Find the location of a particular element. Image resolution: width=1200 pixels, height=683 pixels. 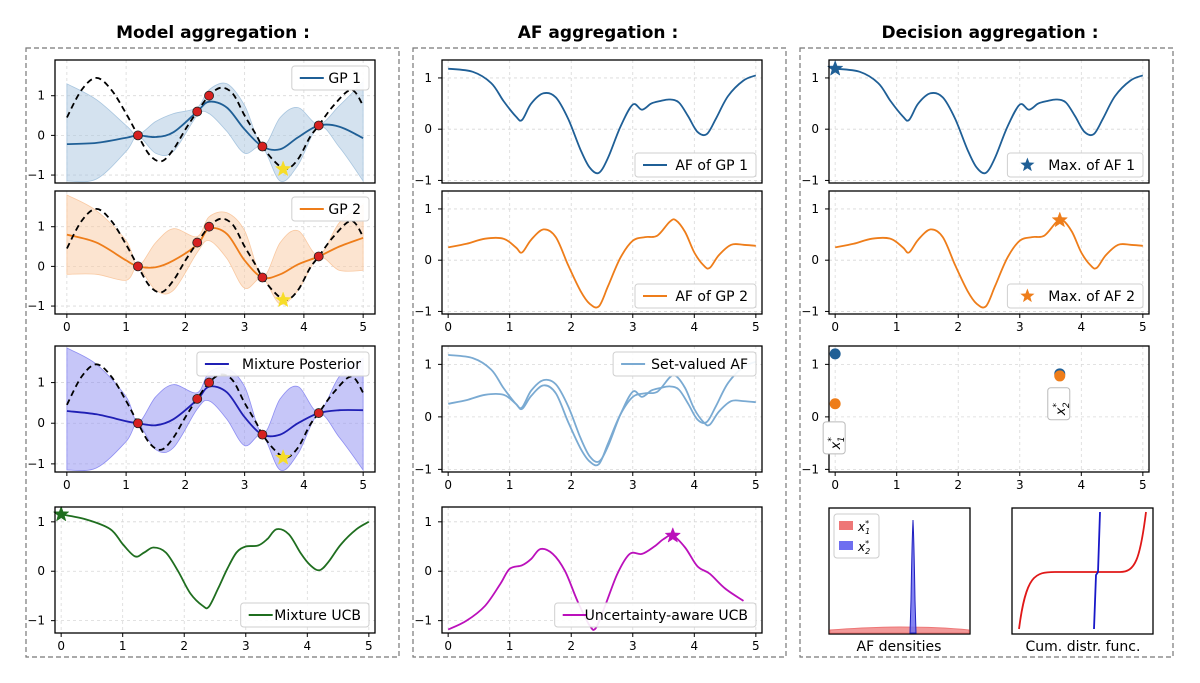

column-title-af: AF aggregation : is located at coordinates (598, 33).